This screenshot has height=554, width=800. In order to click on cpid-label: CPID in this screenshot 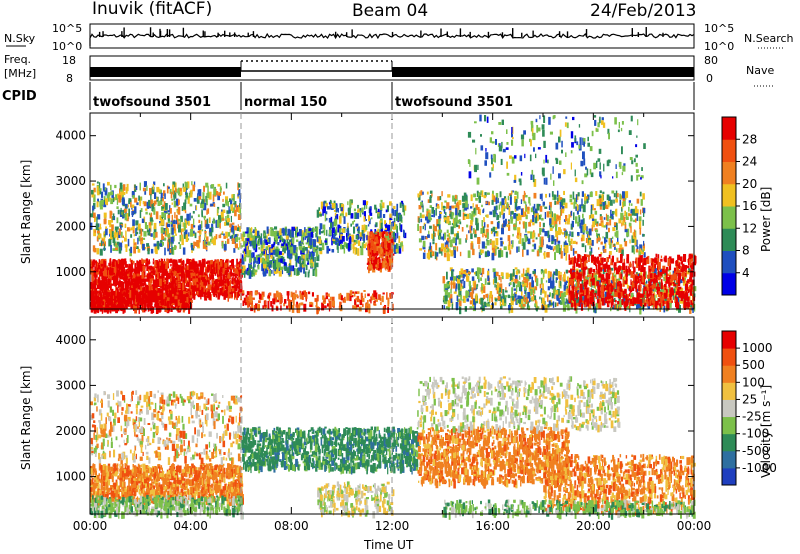, I will do `click(19, 96)`.